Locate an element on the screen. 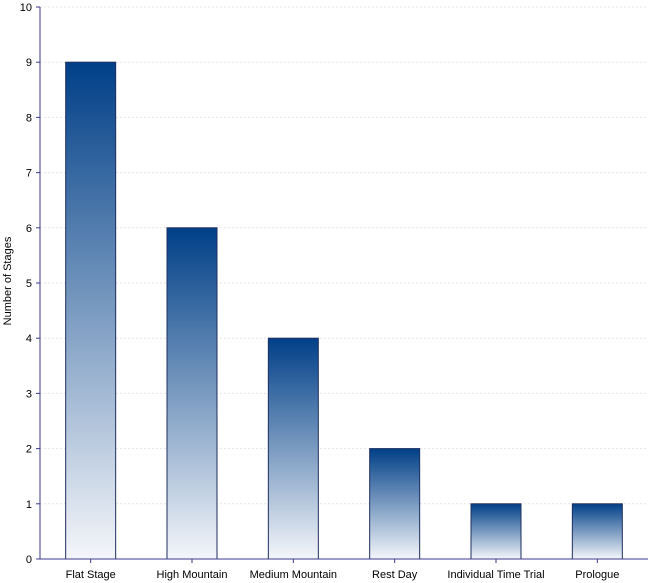  x-category-label: Individual Time Trial is located at coordinates (495, 575).